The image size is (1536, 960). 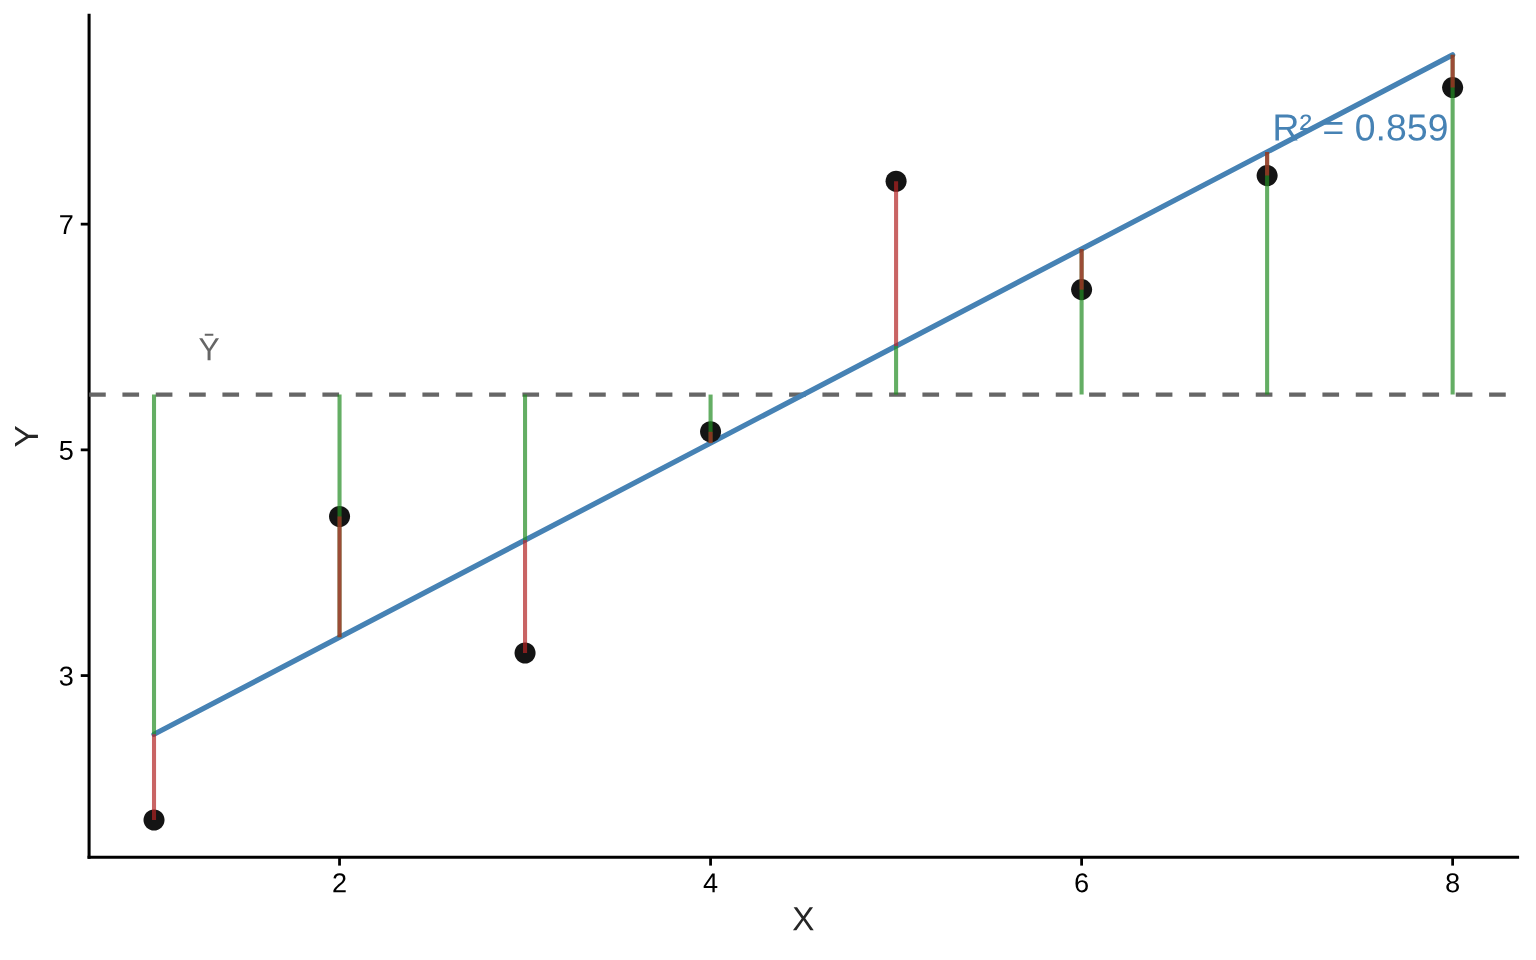 What do you see at coordinates (339, 883) in the screenshot?
I see `x-tick-label: 2` at bounding box center [339, 883].